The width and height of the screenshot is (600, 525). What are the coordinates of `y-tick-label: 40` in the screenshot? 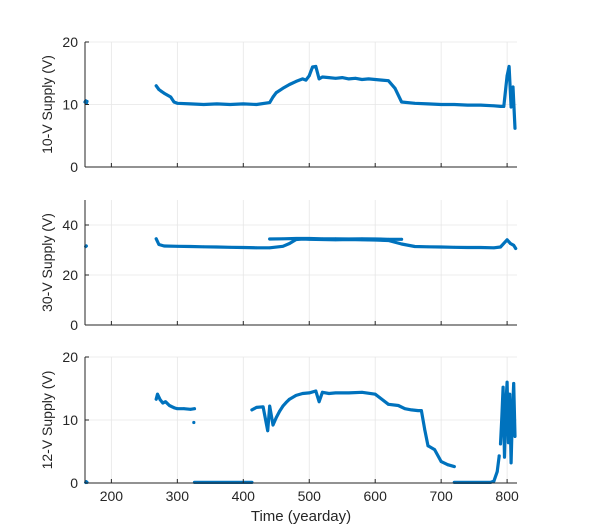 It's located at (70, 225).